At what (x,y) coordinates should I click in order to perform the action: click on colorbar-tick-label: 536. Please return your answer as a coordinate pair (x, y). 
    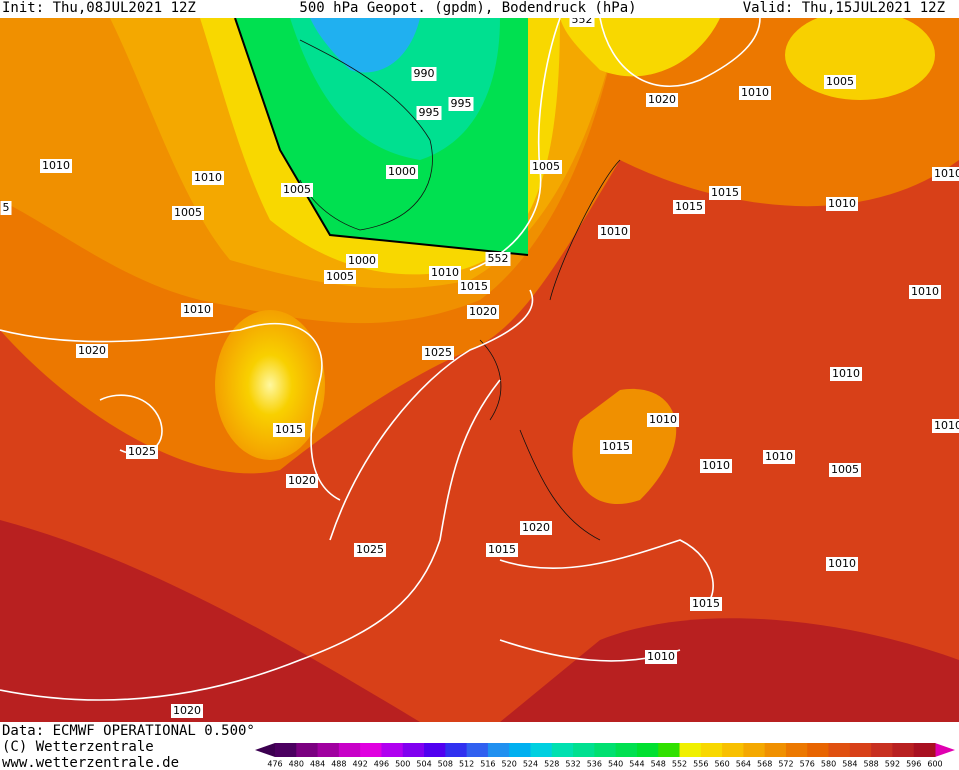
    Looking at the image, I should click on (594, 764).